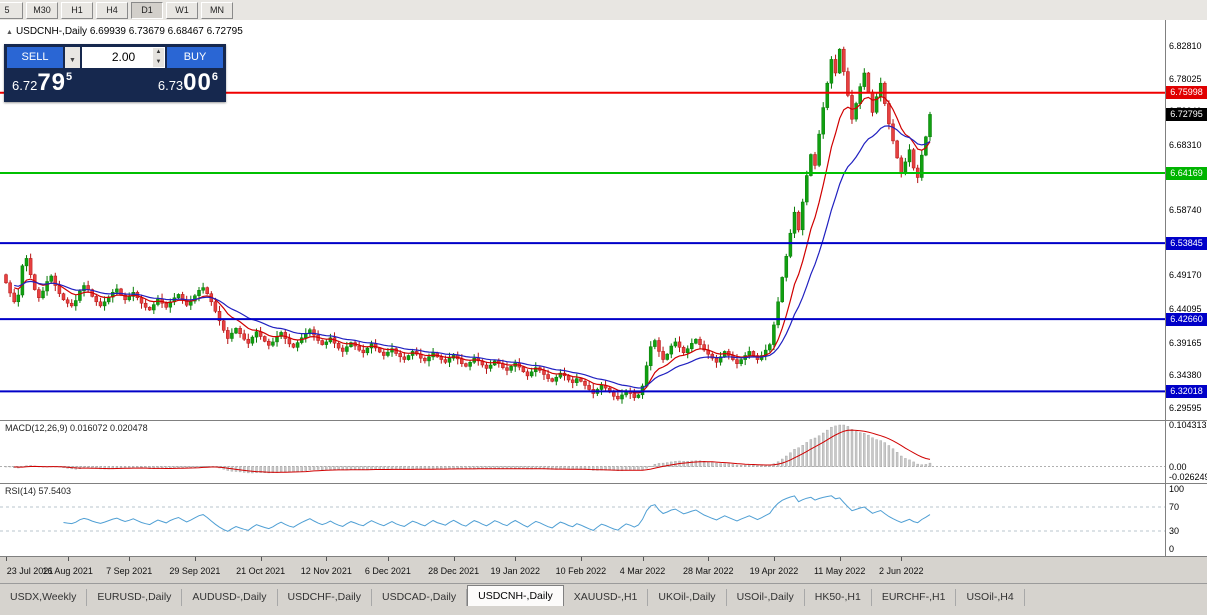  What do you see at coordinates (1186, 391) in the screenshot?
I see `price-badge: 6.32018` at bounding box center [1186, 391].